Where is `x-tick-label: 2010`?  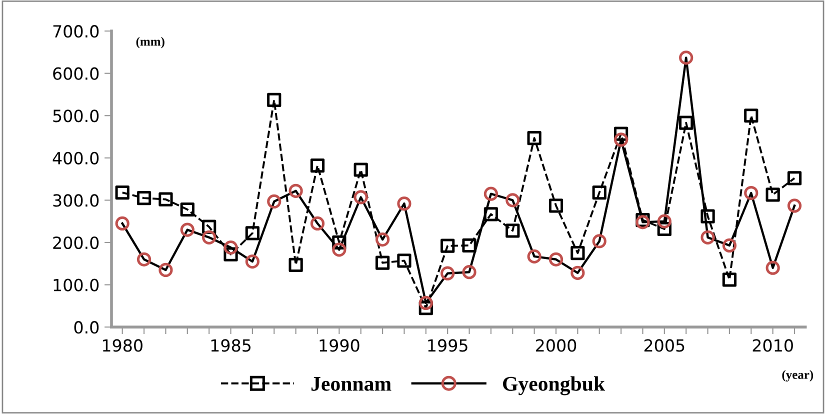 x-tick-label: 2010 is located at coordinates (772, 345).